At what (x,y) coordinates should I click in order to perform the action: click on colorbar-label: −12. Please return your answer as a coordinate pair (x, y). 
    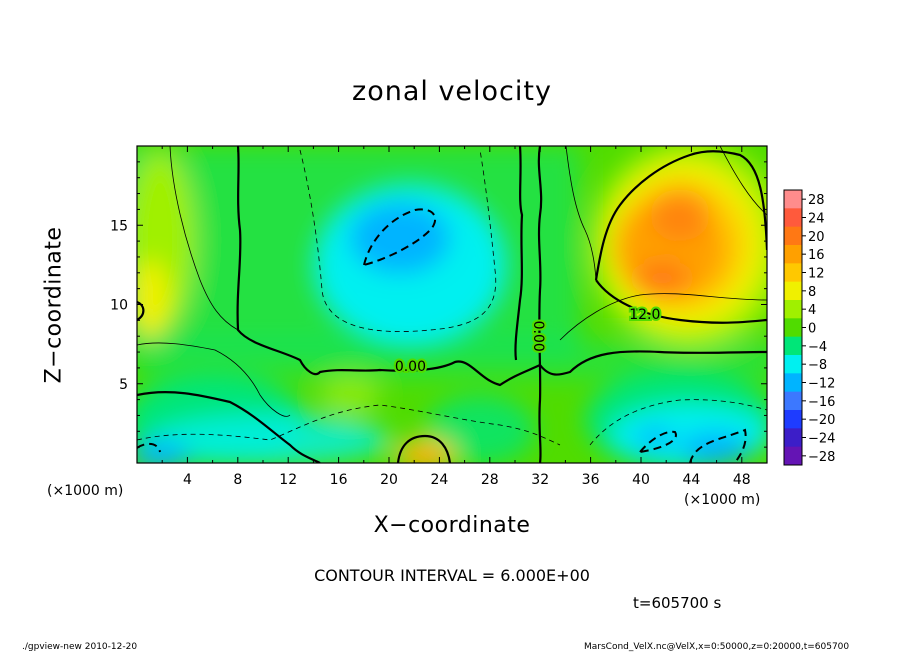
    Looking at the image, I should click on (821, 384).